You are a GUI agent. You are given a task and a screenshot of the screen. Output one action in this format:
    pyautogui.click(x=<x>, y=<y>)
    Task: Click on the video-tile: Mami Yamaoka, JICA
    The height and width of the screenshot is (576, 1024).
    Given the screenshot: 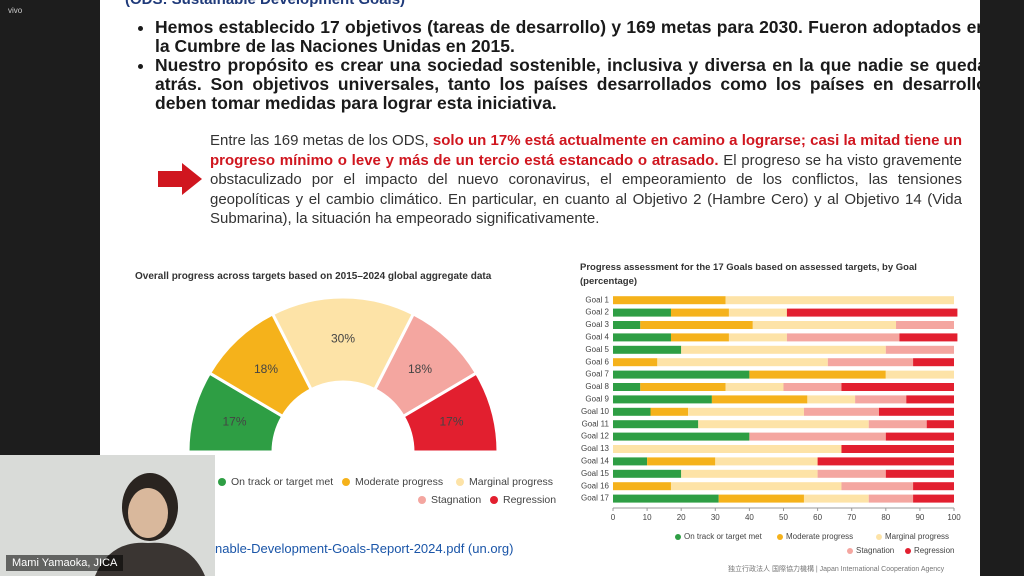 What is the action you would take?
    pyautogui.click(x=107, y=515)
    